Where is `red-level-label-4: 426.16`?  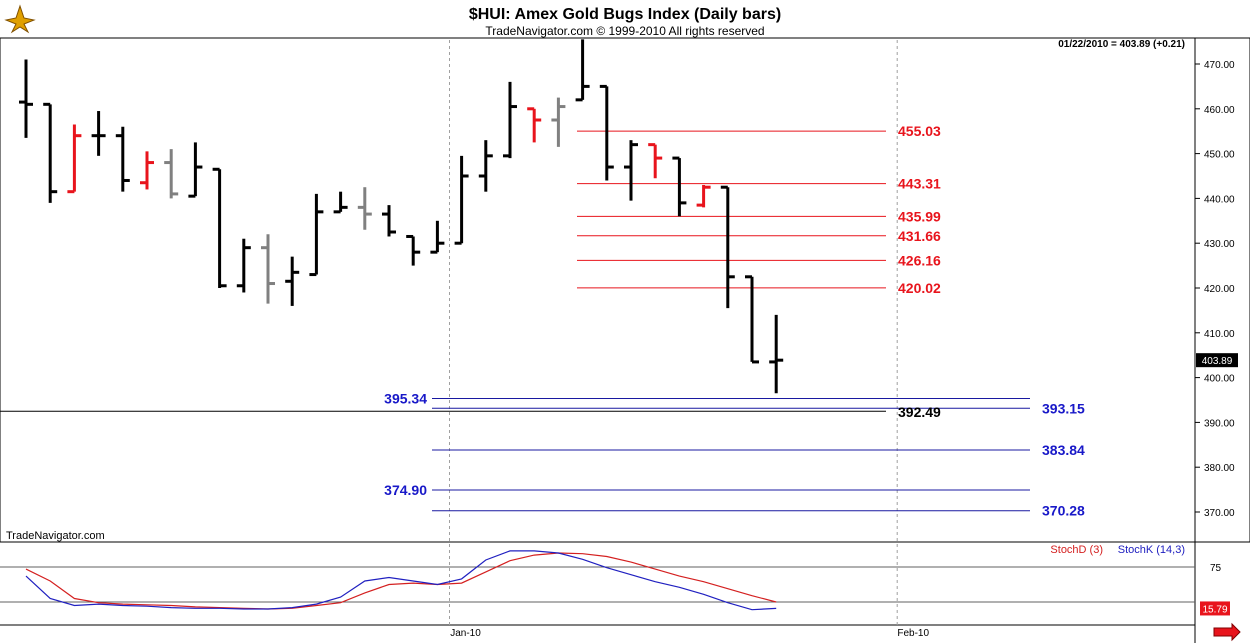
red-level-label-4: 426.16 is located at coordinates (919, 260).